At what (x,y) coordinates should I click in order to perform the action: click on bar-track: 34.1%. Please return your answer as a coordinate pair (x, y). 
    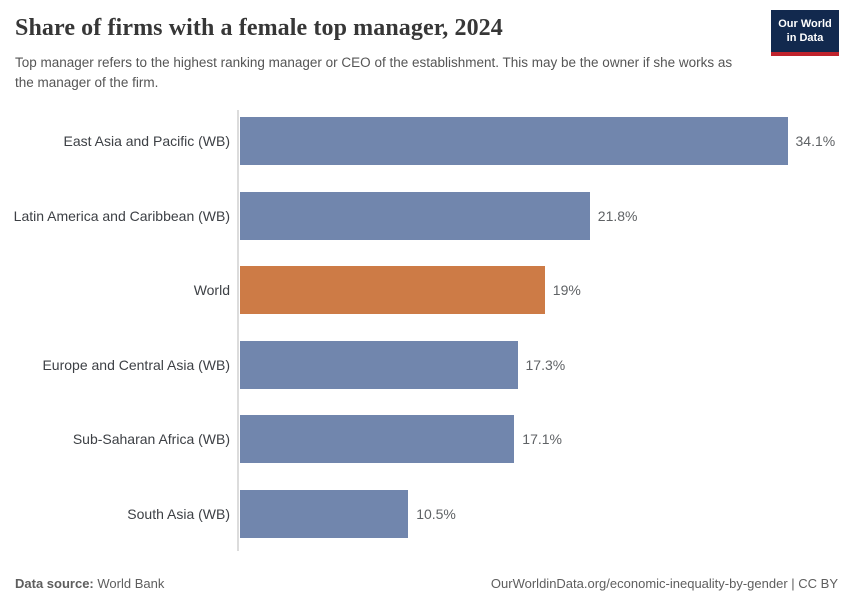
    Looking at the image, I should click on (544, 141).